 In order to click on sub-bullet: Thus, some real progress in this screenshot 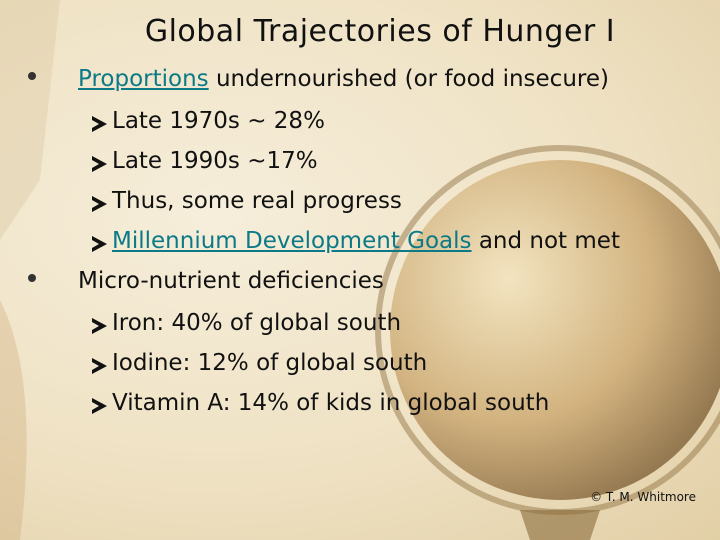, I will do `click(246, 201)`.